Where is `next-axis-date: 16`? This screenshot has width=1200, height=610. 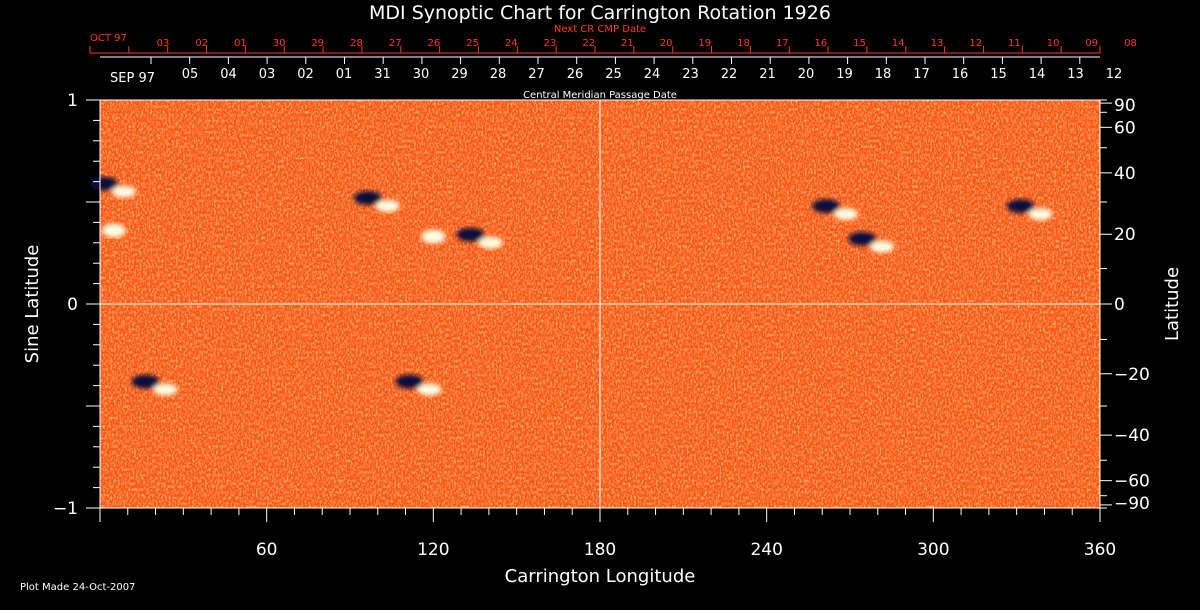 next-axis-date: 16 is located at coordinates (821, 43).